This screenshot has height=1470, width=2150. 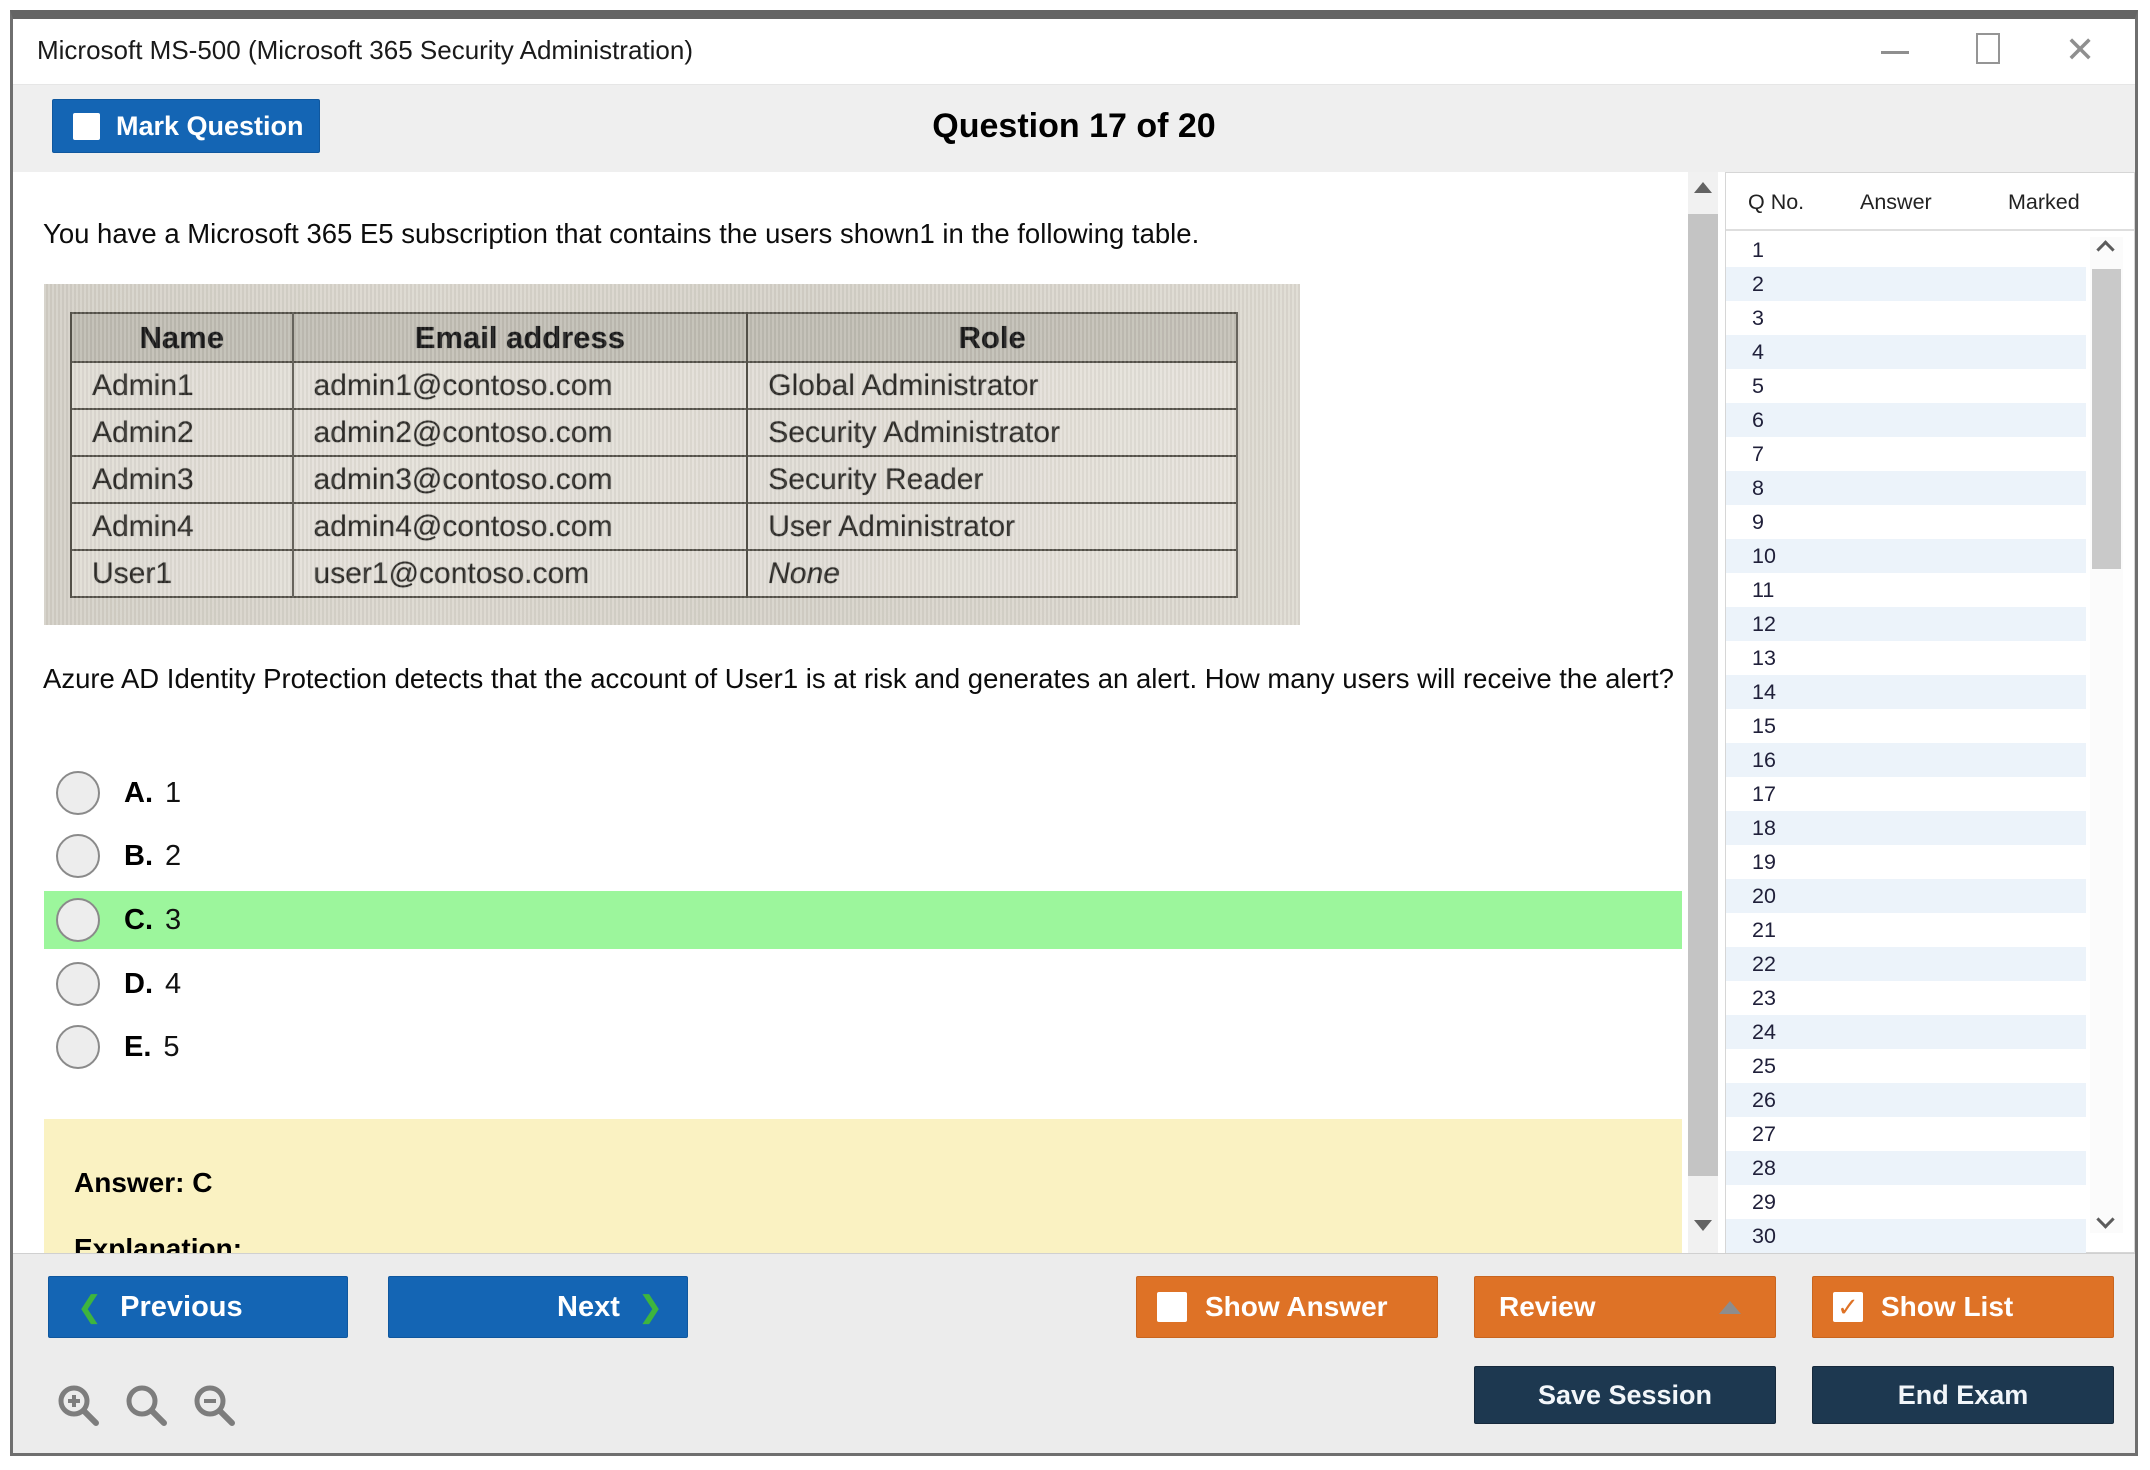 I want to click on question-list-row: 1, so click(x=1906, y=250).